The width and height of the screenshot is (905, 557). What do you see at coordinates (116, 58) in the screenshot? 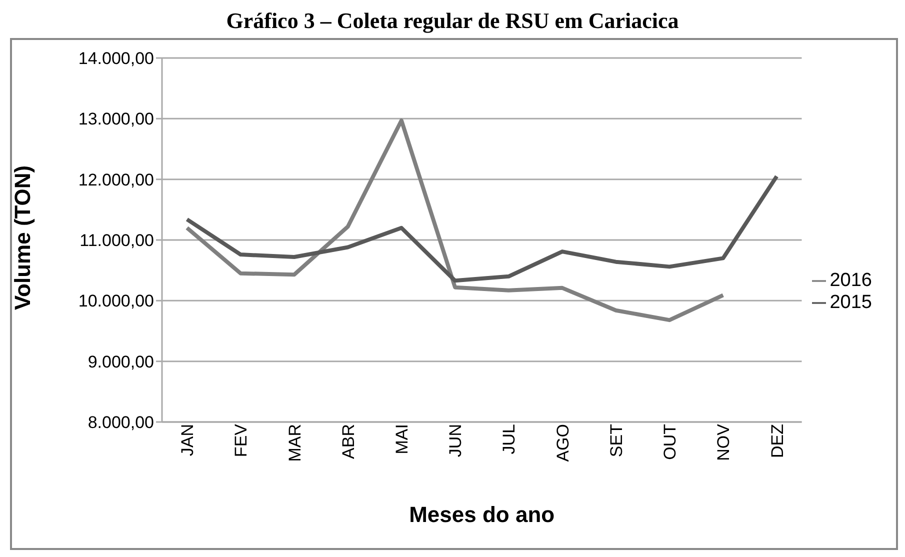
I see `y-tick-label: 14.000,00` at bounding box center [116, 58].